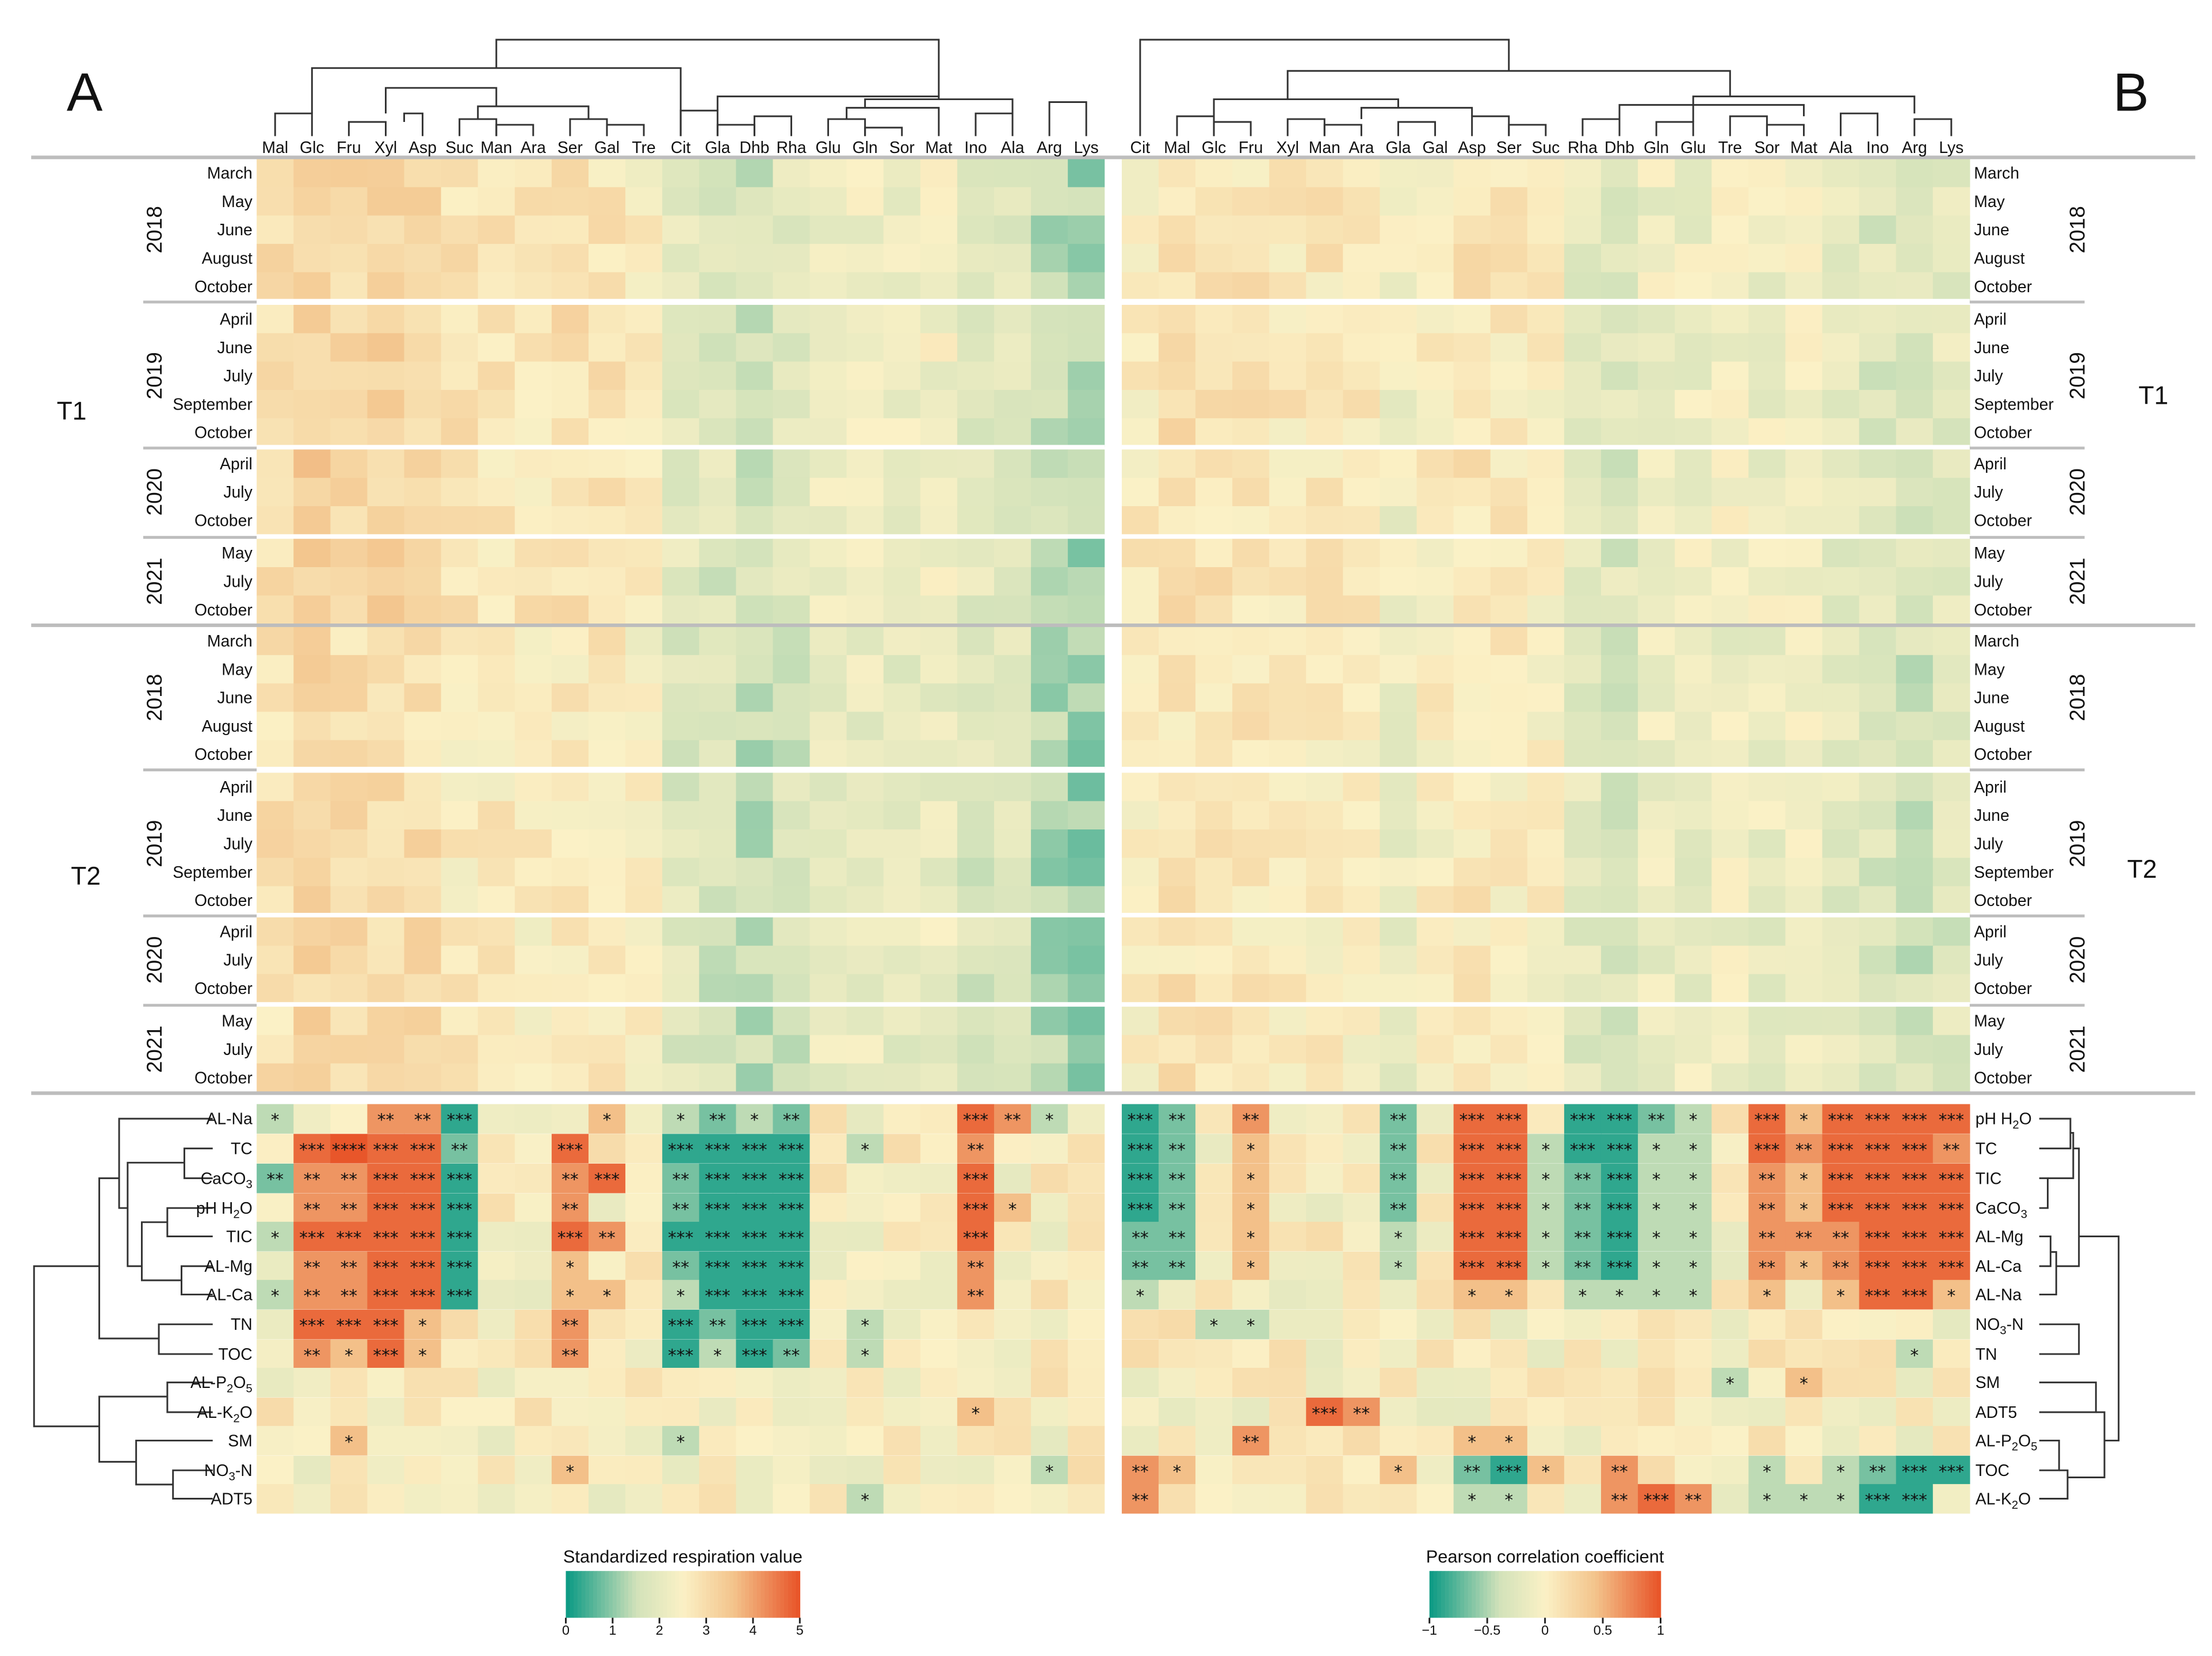 Image resolution: width=2212 pixels, height=1656 pixels. Describe the element at coordinates (1674, 128) in the screenshot. I see `dendrogram-branch-b` at that location.